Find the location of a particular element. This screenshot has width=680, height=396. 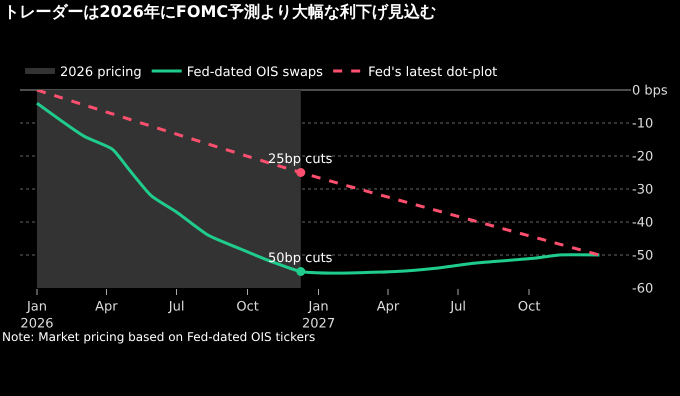

text: Note: Market pricing based on Fed-dated OIS tickers is located at coordinates (159, 337).